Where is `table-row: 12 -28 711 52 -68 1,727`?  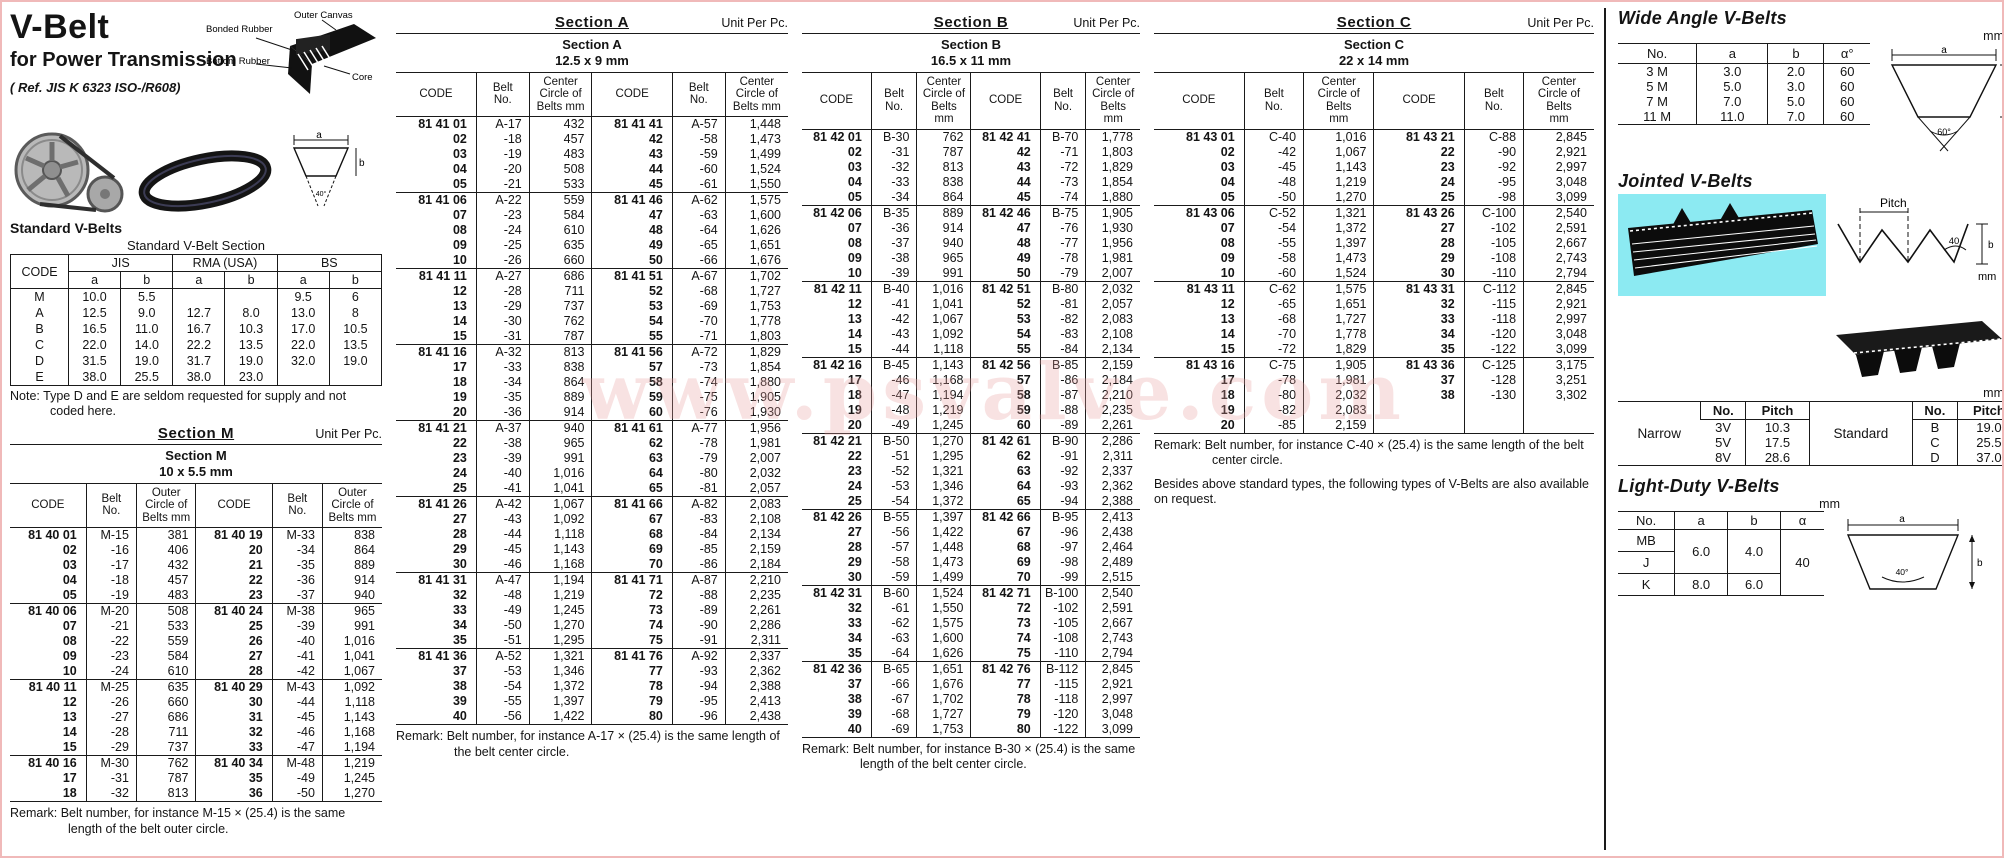
table-row: 12 -28 711 52 -68 1,727 is located at coordinates (592, 292).